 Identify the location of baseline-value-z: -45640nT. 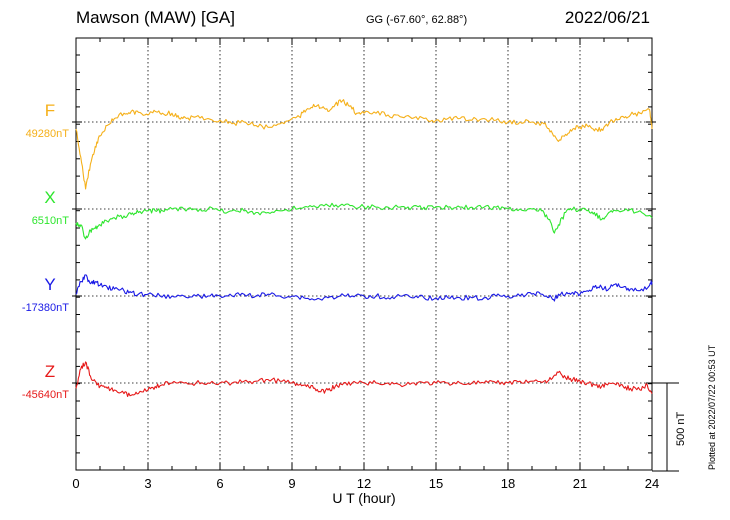
(45, 395).